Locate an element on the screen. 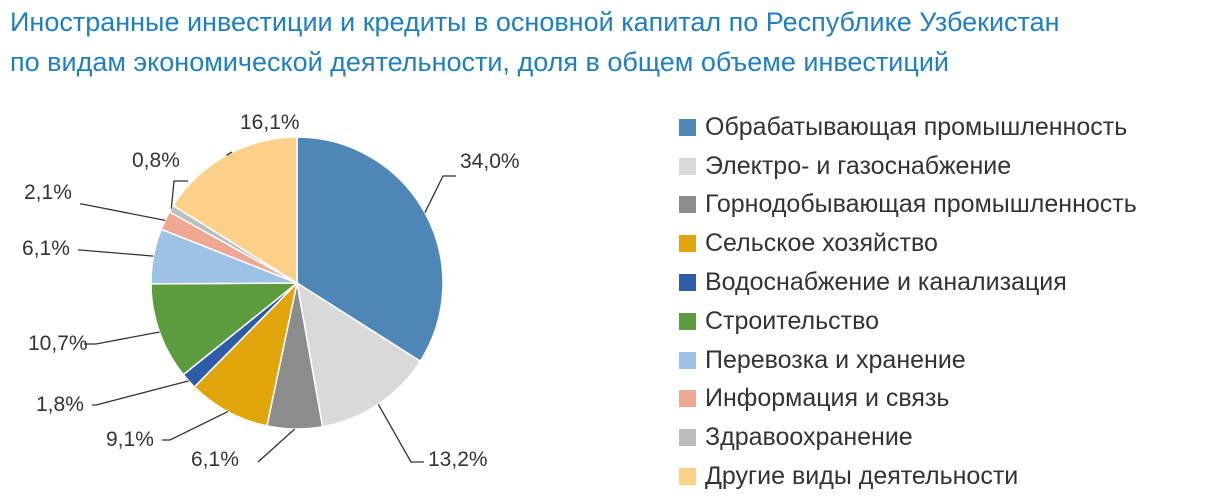 This screenshot has height=499, width=1230. legend-item: Водоснабжение и канализация is located at coordinates (908, 282).